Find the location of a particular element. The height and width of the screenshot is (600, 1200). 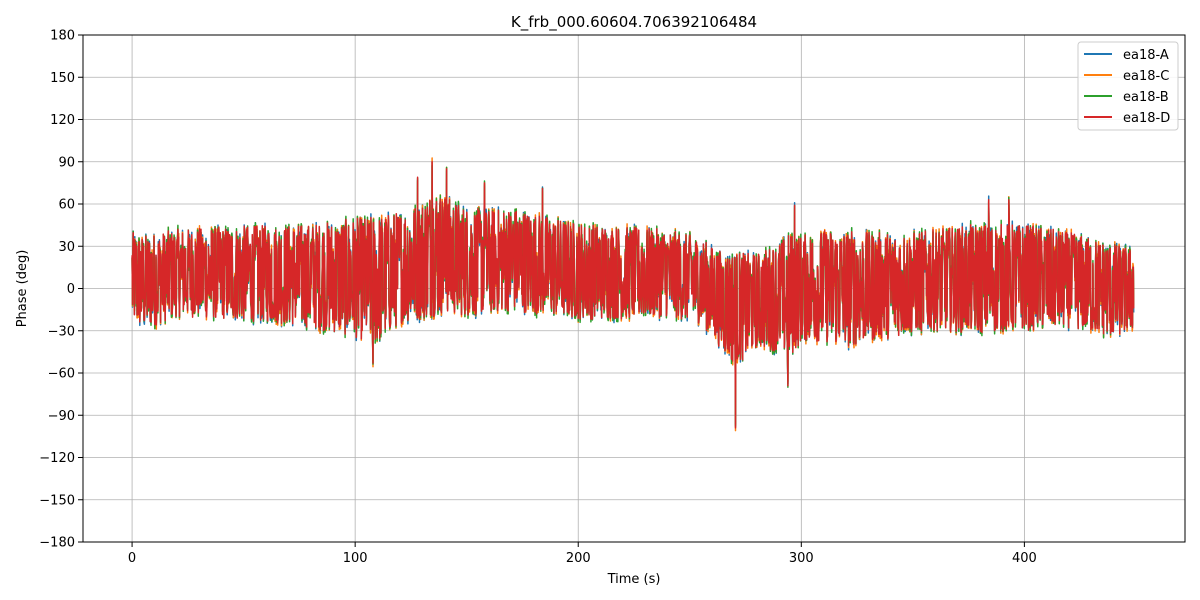

legend-box is located at coordinates (1128, 86).